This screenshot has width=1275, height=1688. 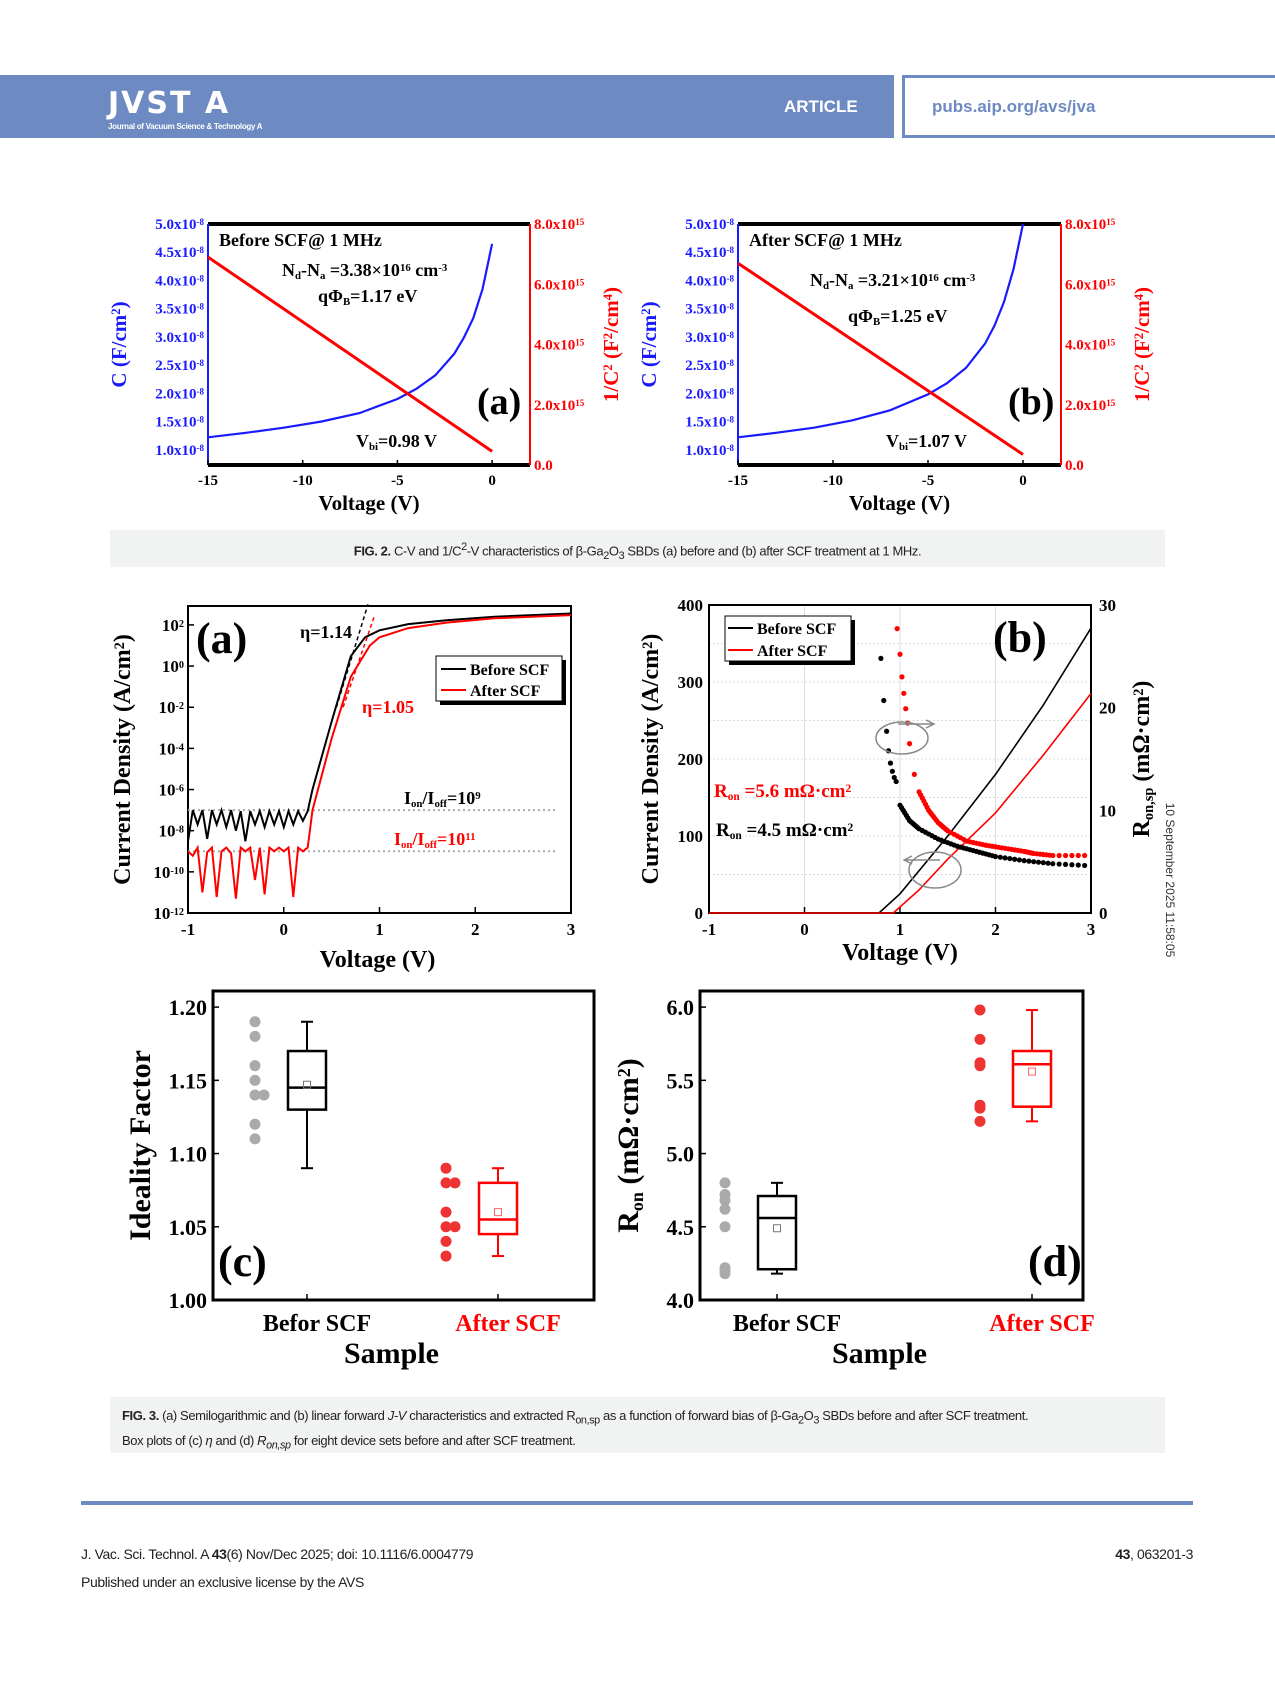 What do you see at coordinates (816, 1420) in the screenshot?
I see `caption-sub: 3` at bounding box center [816, 1420].